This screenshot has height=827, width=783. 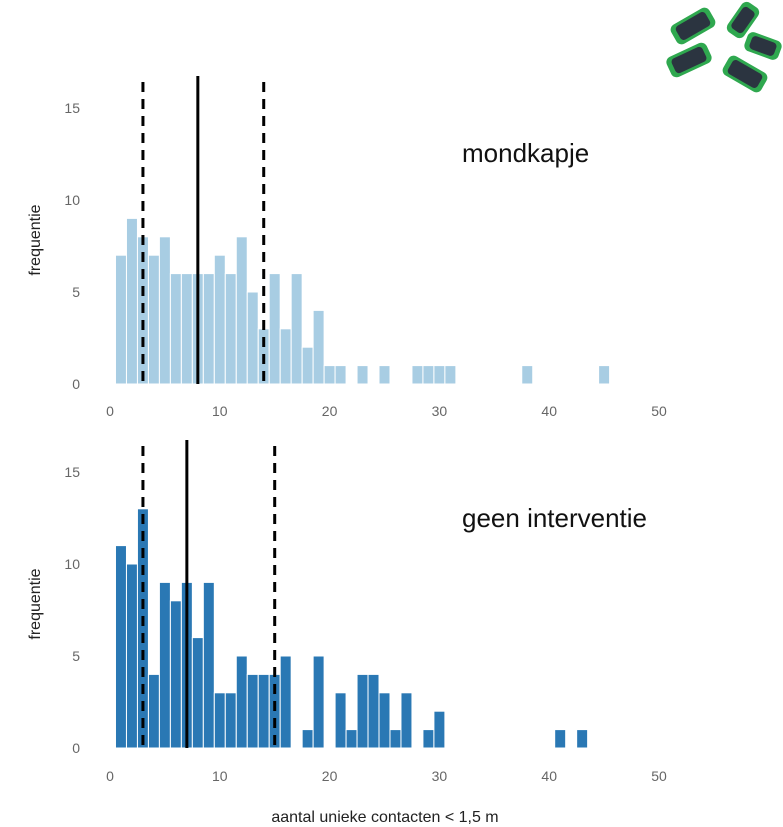 I want to click on x-axis-label: aantal unieke contacten < 1,5 m, so click(x=384, y=817).